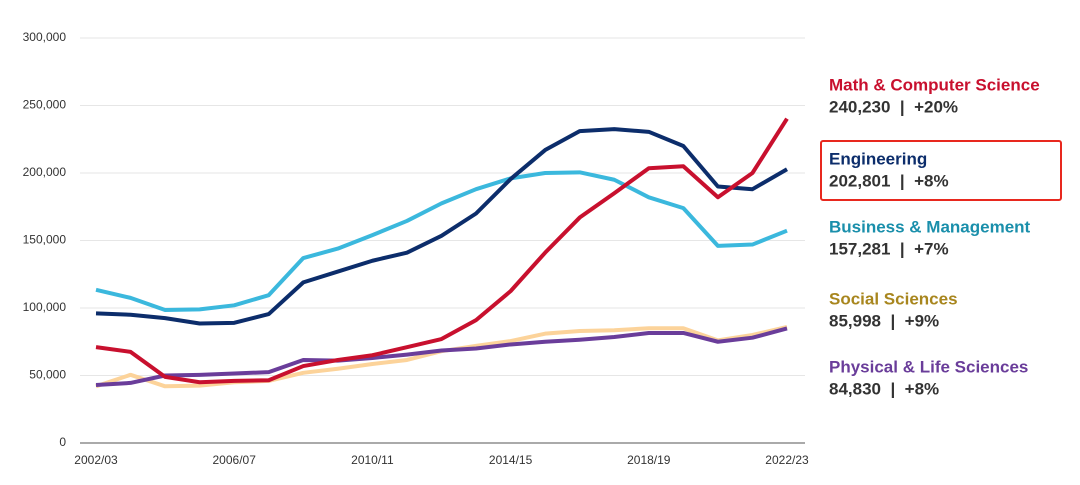 Image resolution: width=1080 pixels, height=485 pixels. Describe the element at coordinates (45, 172) in the screenshot. I see `y-tick-label: 200,000` at that location.